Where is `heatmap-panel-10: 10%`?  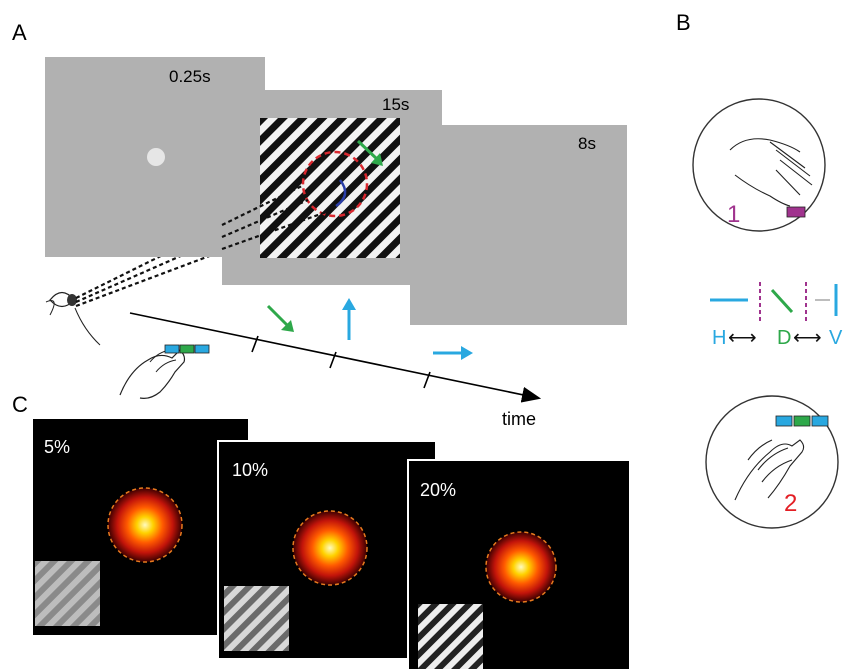
heatmap-panel-10: 10% is located at coordinates (327, 550).